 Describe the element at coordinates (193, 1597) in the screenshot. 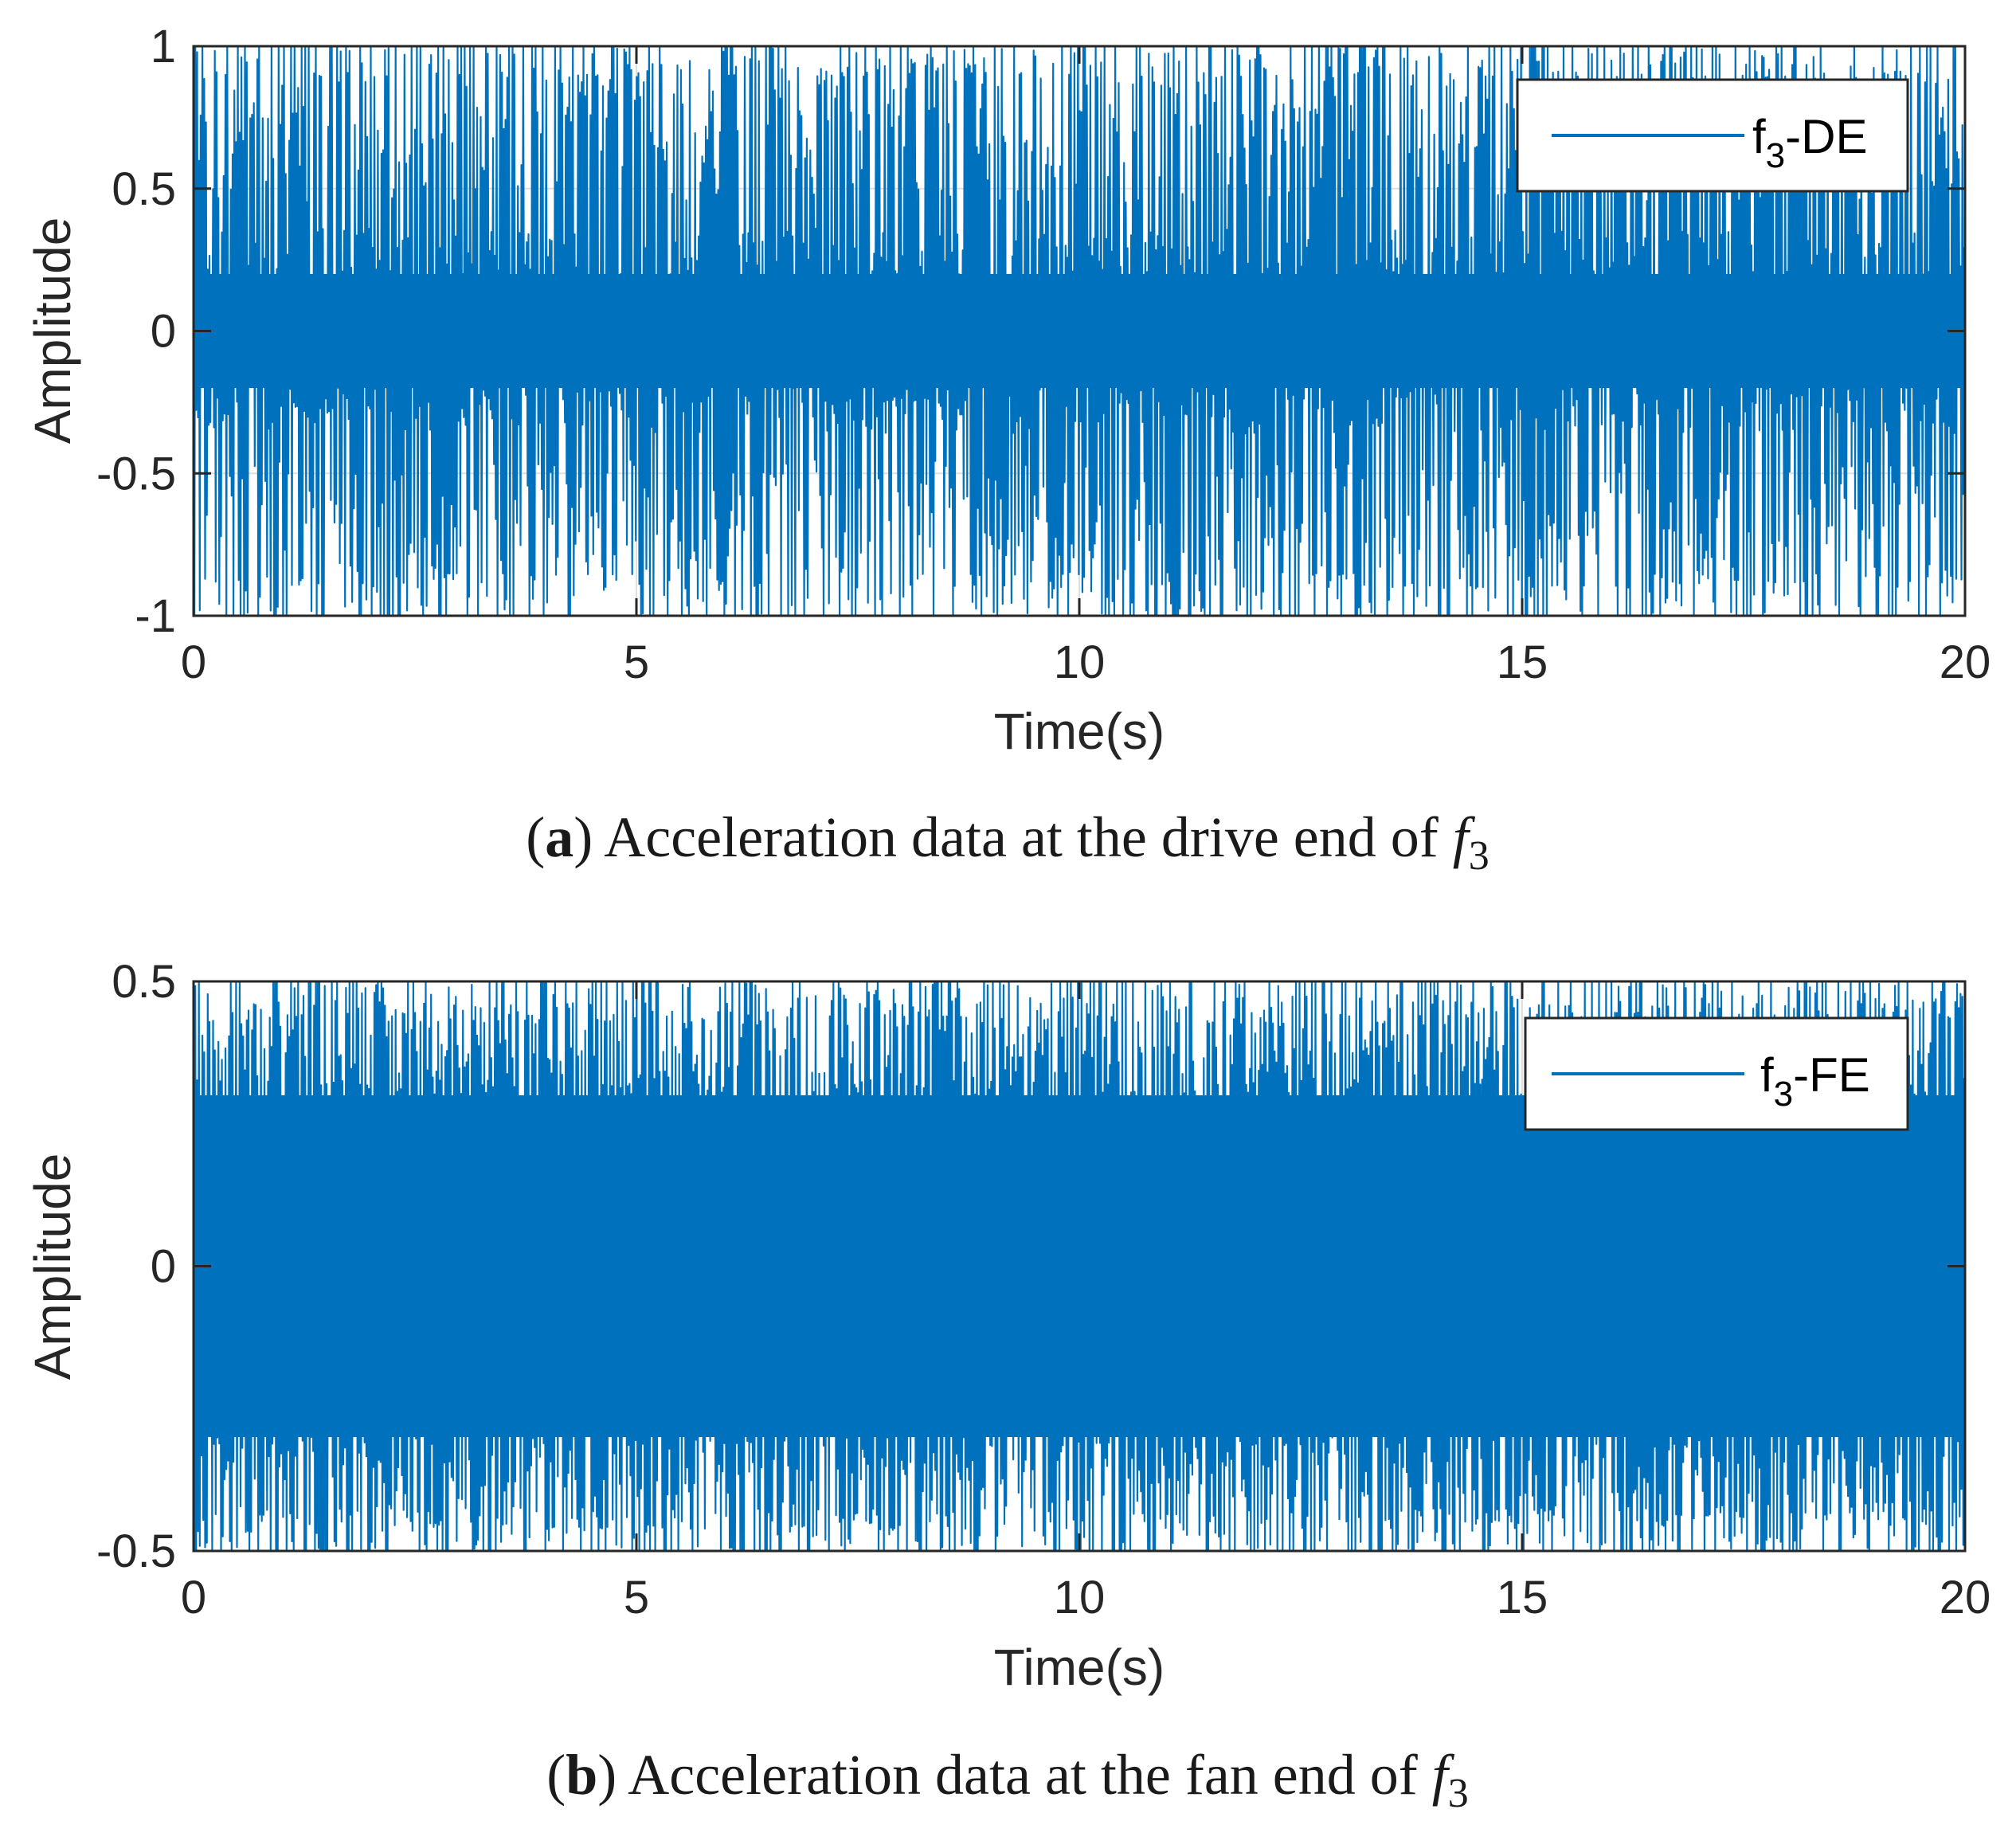

I see `x-tick-label-b: 0` at that location.